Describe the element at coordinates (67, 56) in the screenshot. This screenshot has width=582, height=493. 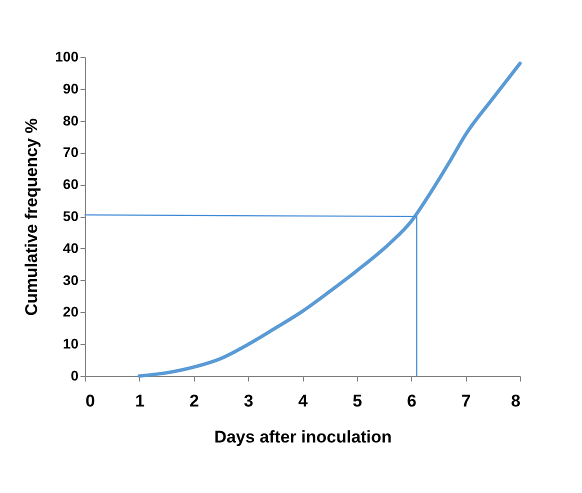
I see `y-tick-label: 100` at that location.